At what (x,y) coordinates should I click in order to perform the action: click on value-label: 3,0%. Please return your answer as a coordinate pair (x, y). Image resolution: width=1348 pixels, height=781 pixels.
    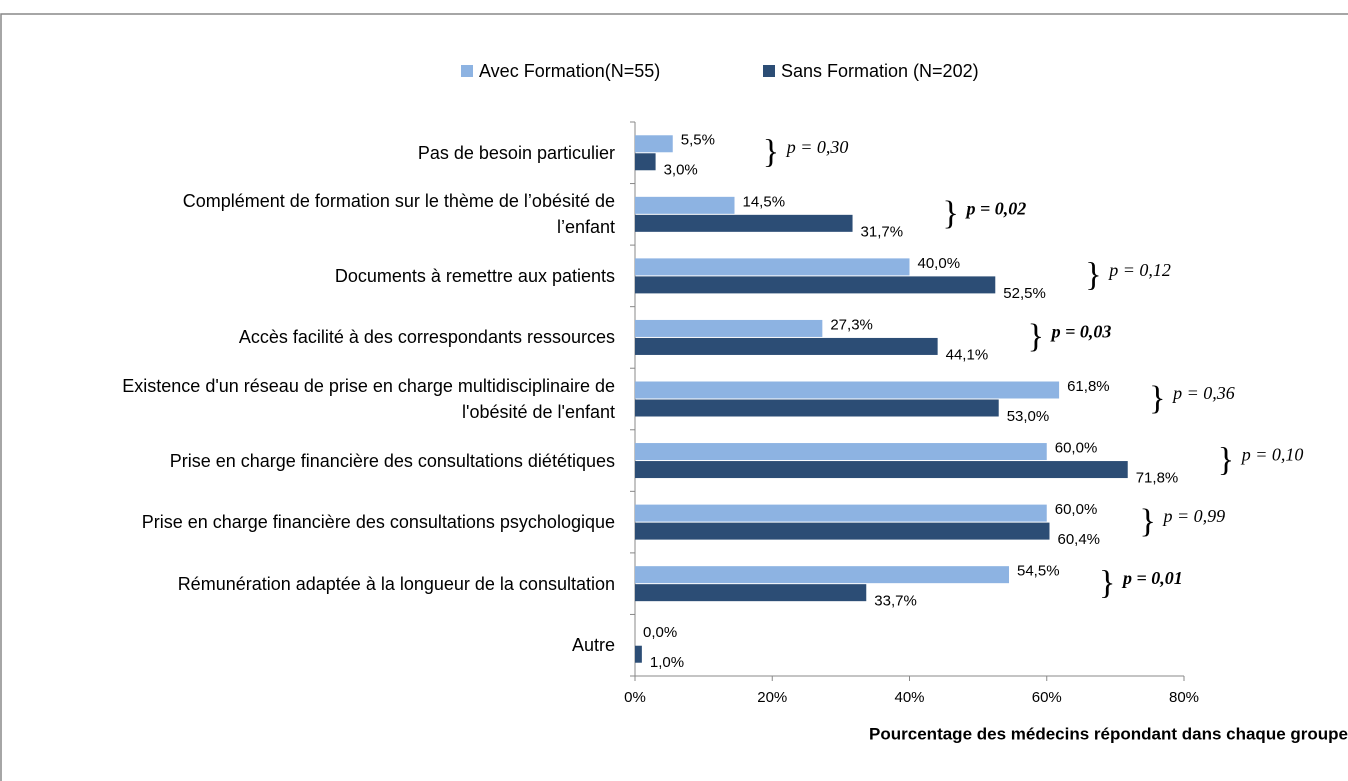
    Looking at the image, I should click on (681, 170).